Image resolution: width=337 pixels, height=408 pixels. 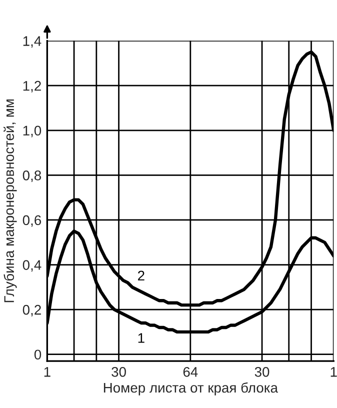 What do you see at coordinates (10, 201) in the screenshot?
I see `y-axis-title: Глубина макронеровностей, мм` at bounding box center [10, 201].